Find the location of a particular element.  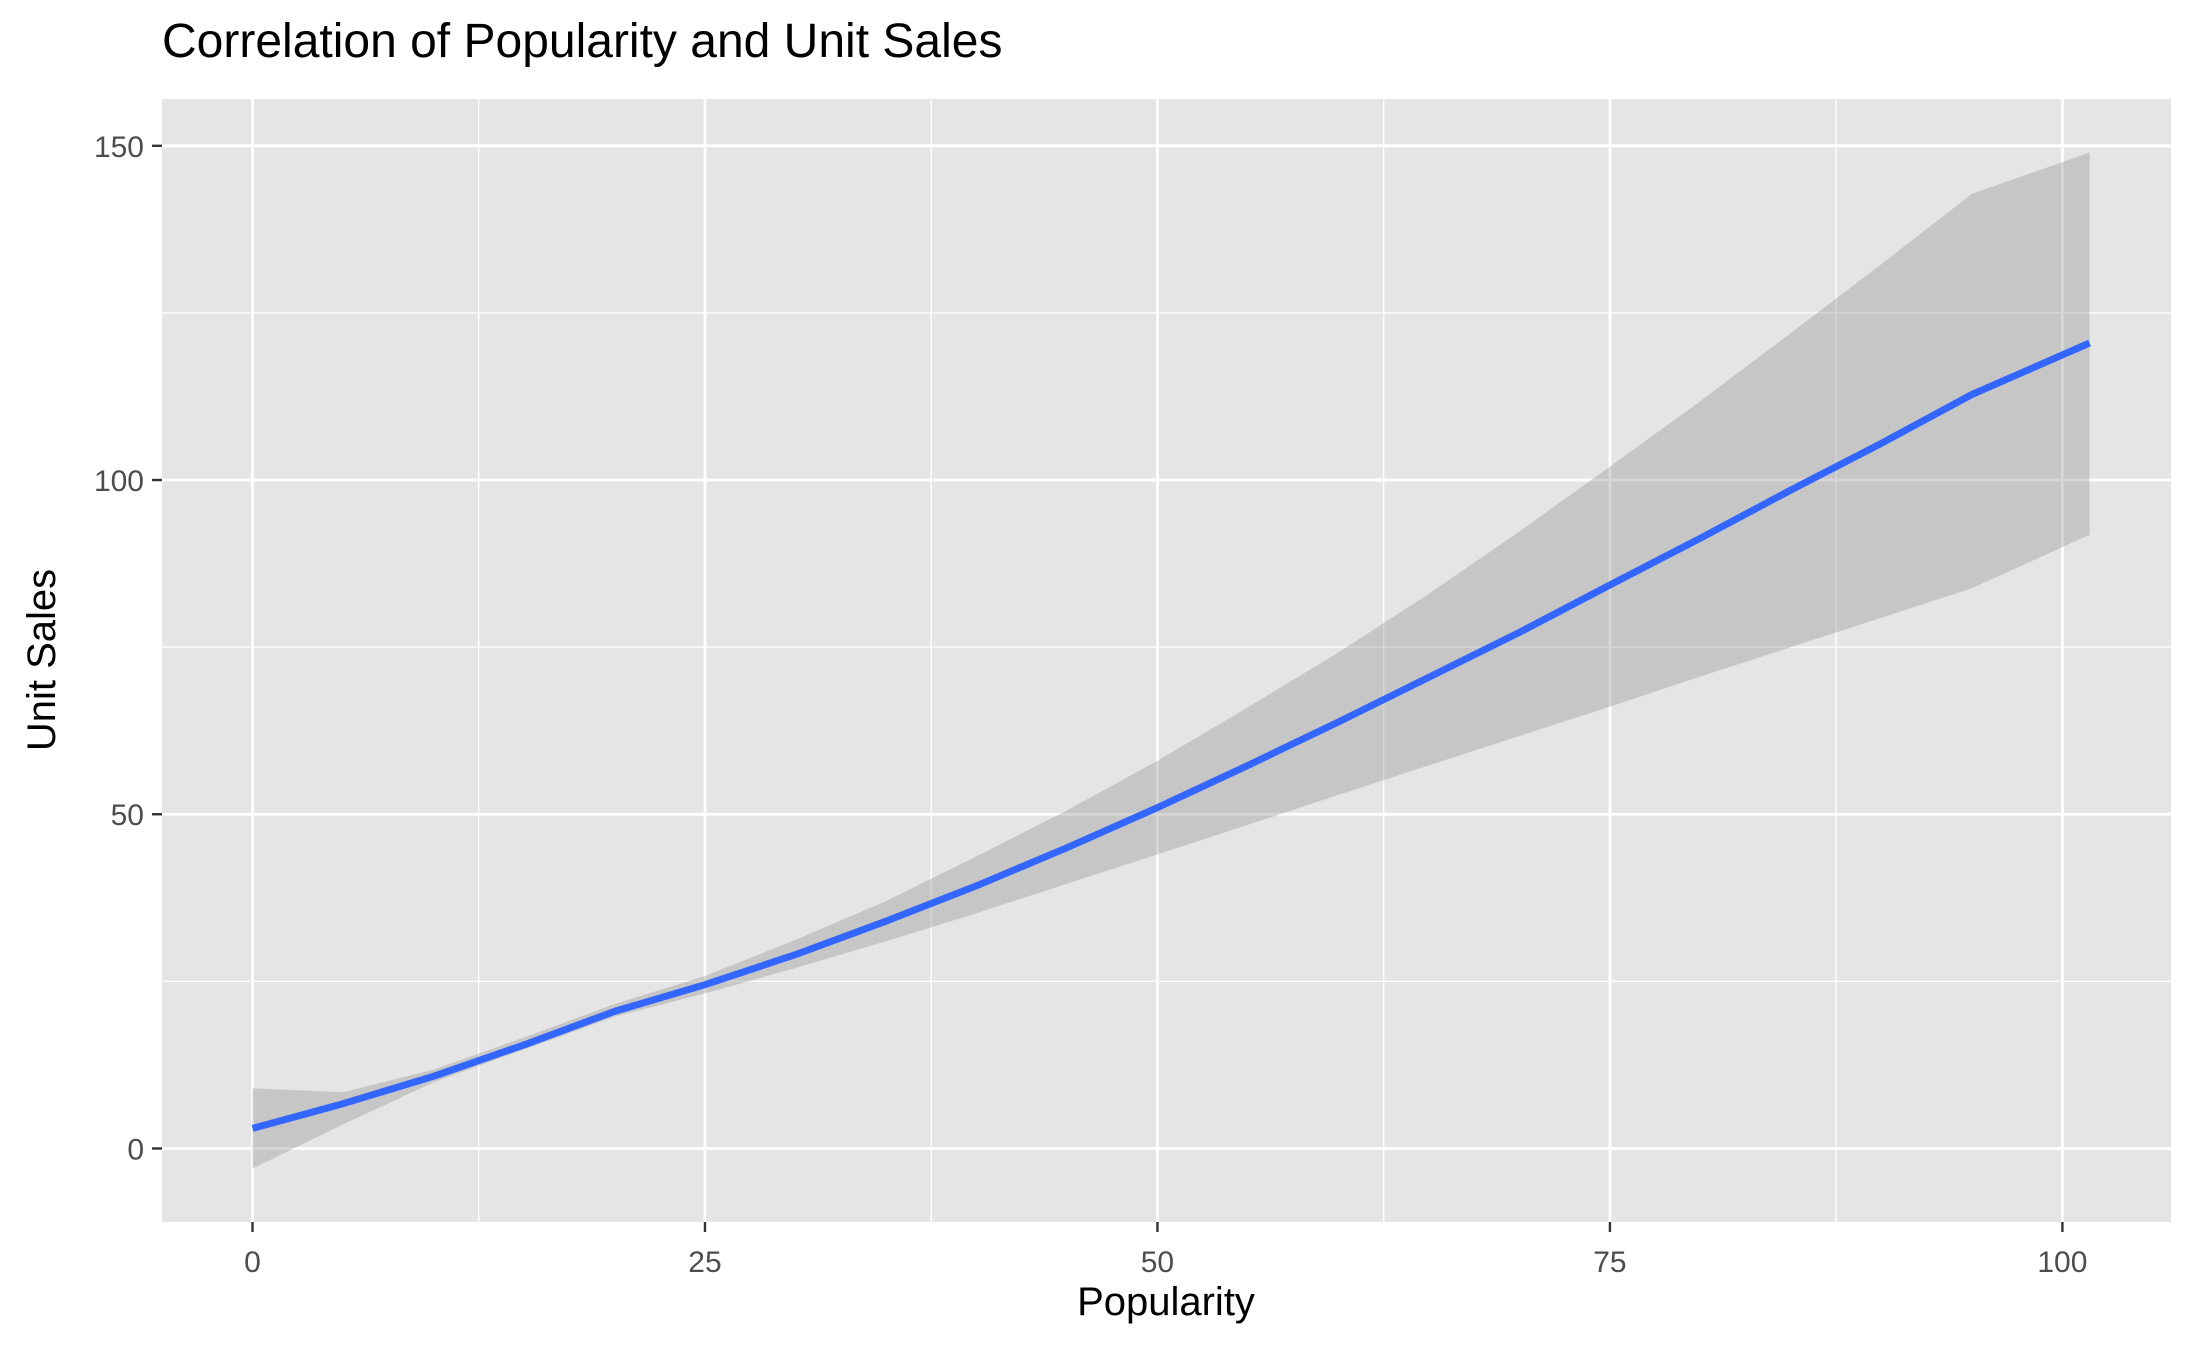

y-tick-label: 0 is located at coordinates (135, 1149).